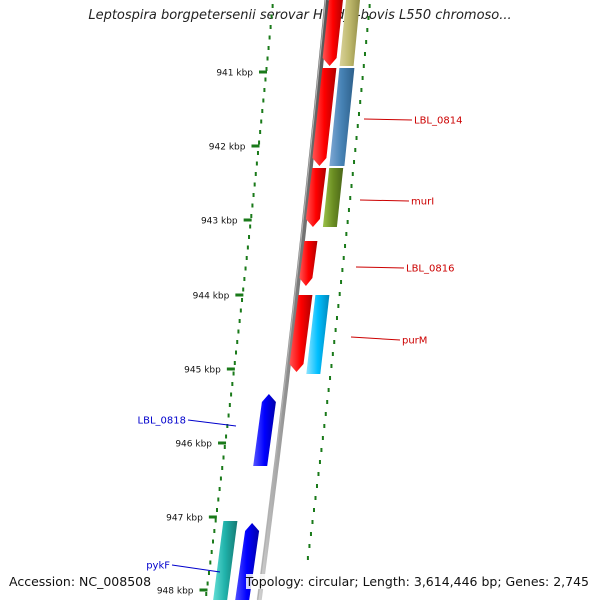  What do you see at coordinates (193, 445) in the screenshot?
I see `scale-label: 946 kbp` at bounding box center [193, 445].